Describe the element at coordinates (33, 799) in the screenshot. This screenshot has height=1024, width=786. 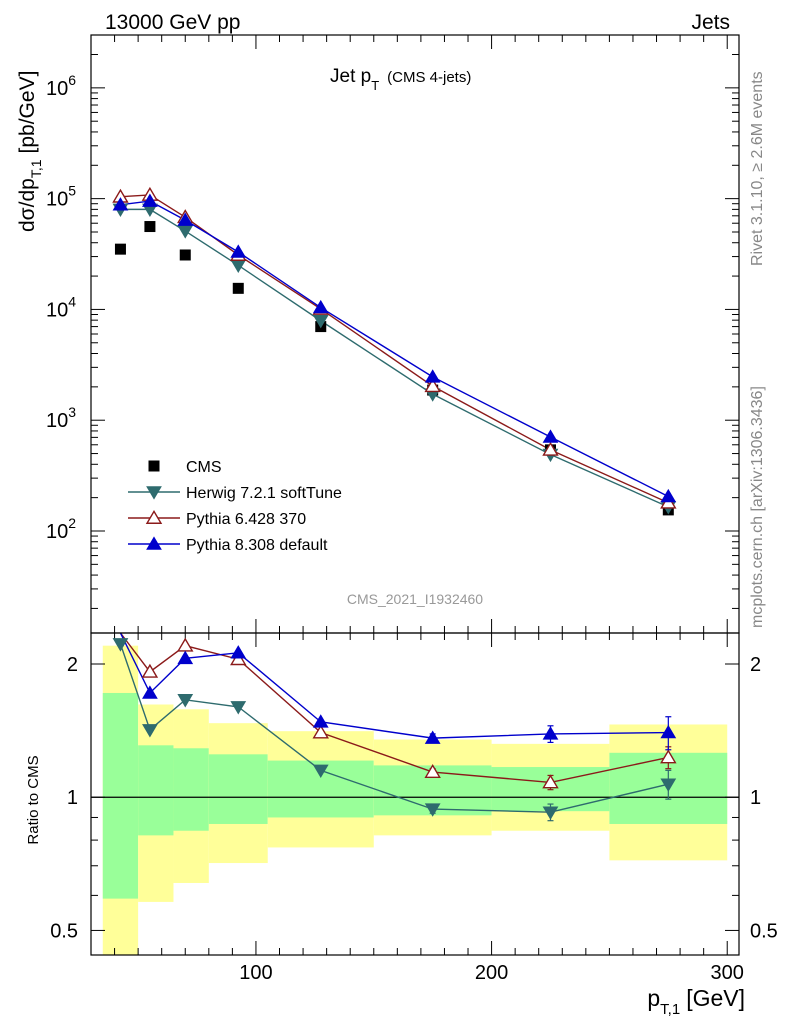
I see `ratio-ylabel: Ratio to CMS` at that location.